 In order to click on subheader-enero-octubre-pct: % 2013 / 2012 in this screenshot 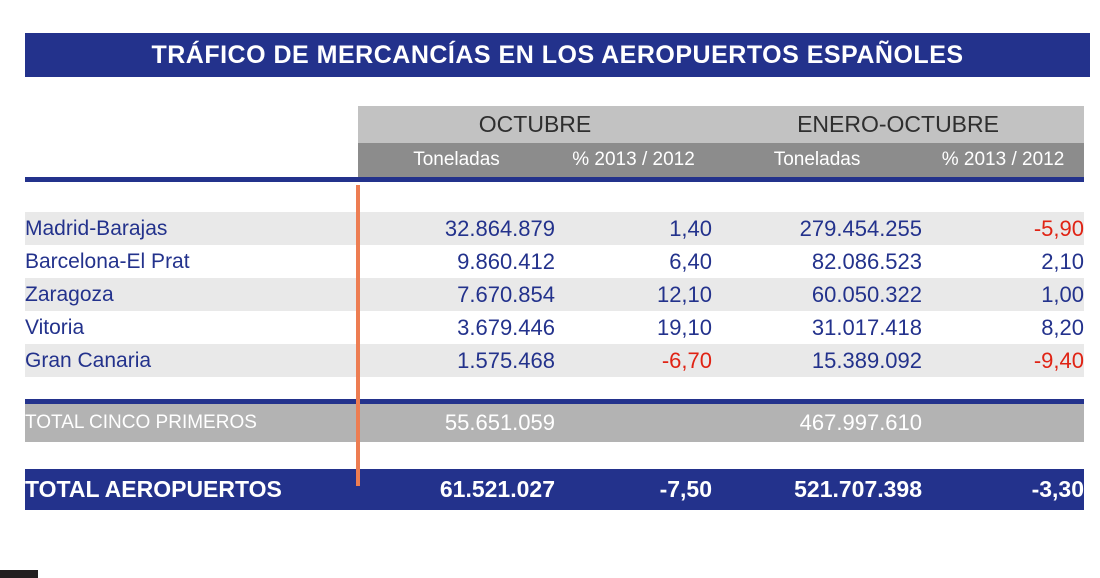, I will do `click(1003, 160)`.